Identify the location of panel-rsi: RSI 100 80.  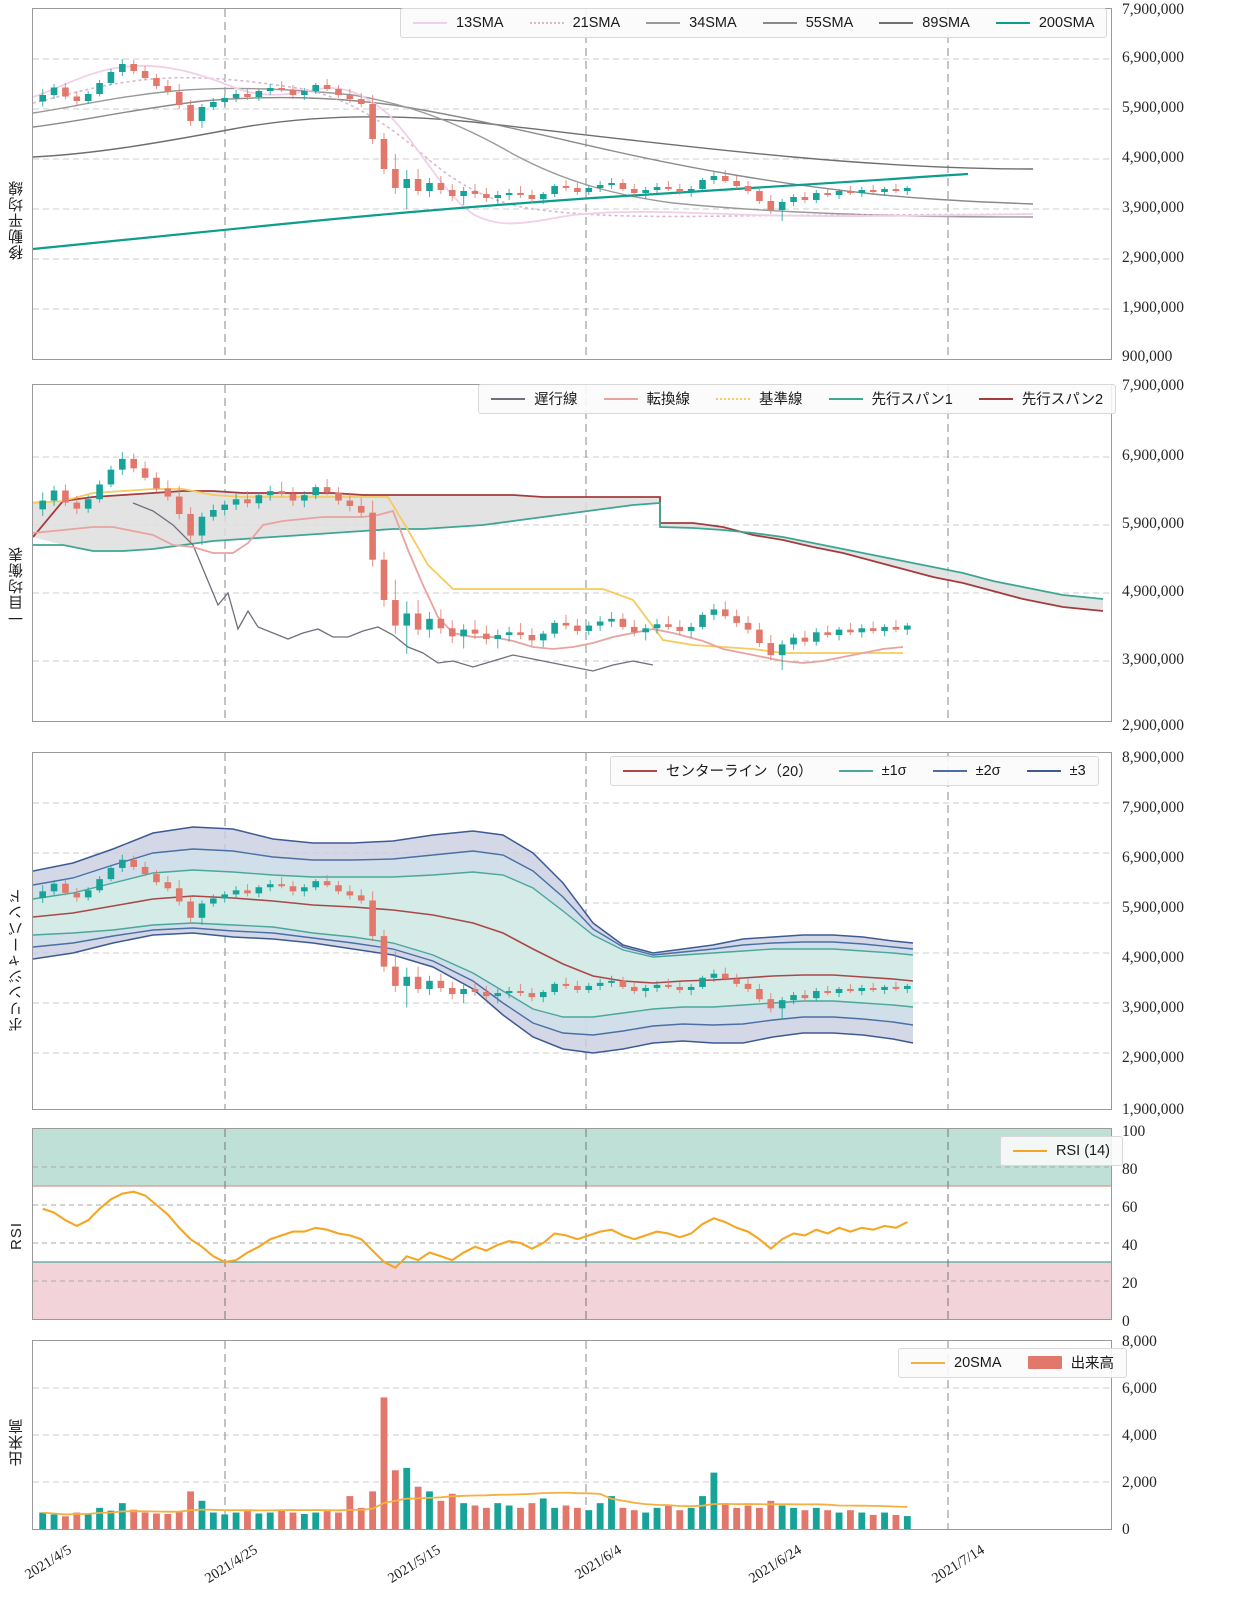
(617, 1226).